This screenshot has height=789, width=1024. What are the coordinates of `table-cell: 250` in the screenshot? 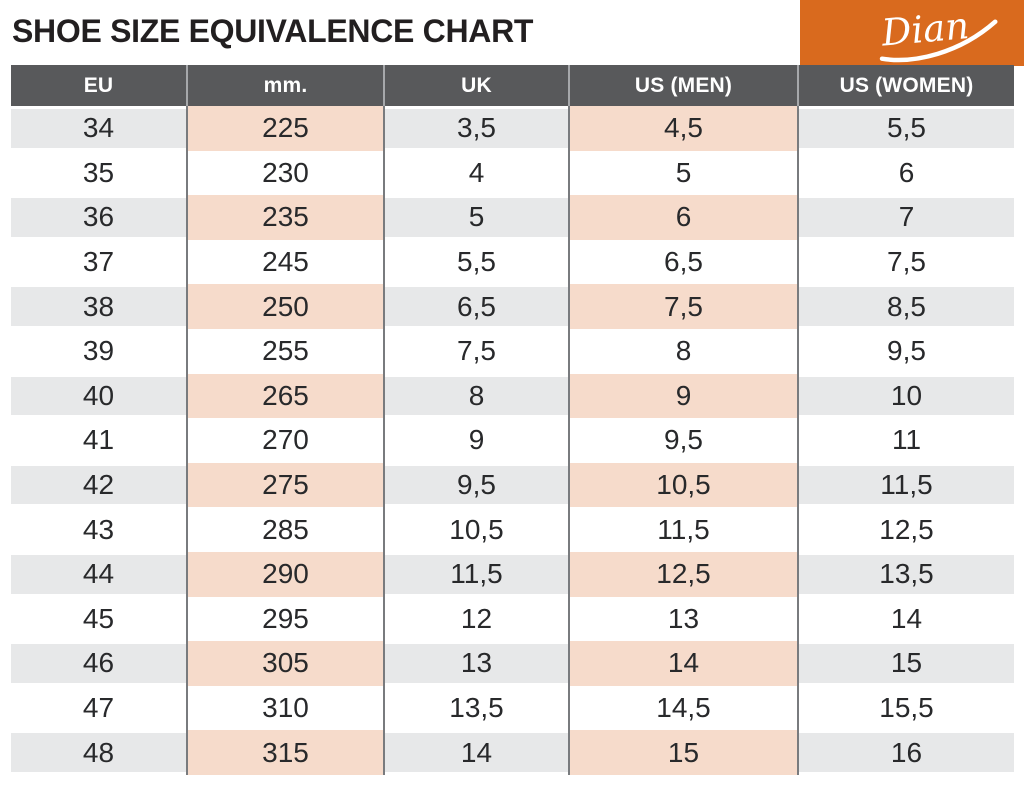 It's located at (284, 306).